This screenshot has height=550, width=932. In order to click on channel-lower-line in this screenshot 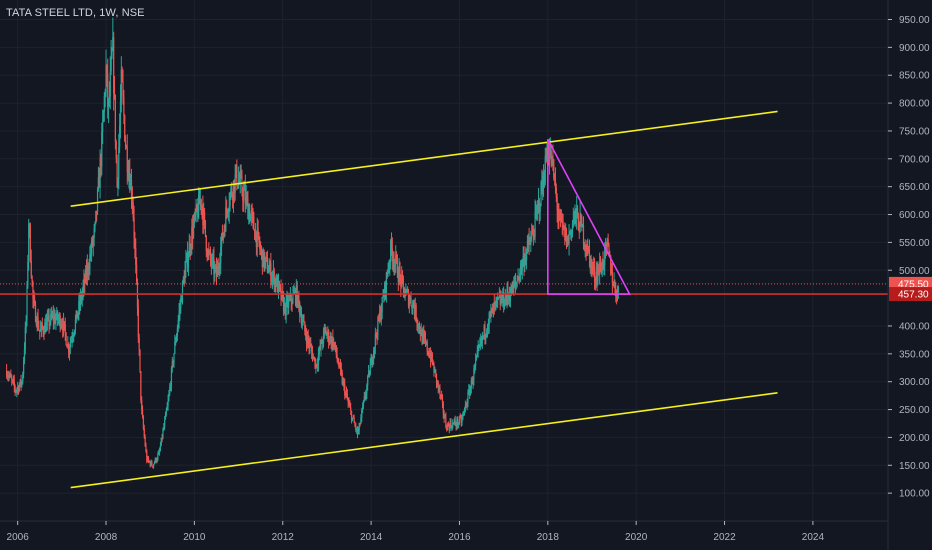, I will do `click(424, 440)`.